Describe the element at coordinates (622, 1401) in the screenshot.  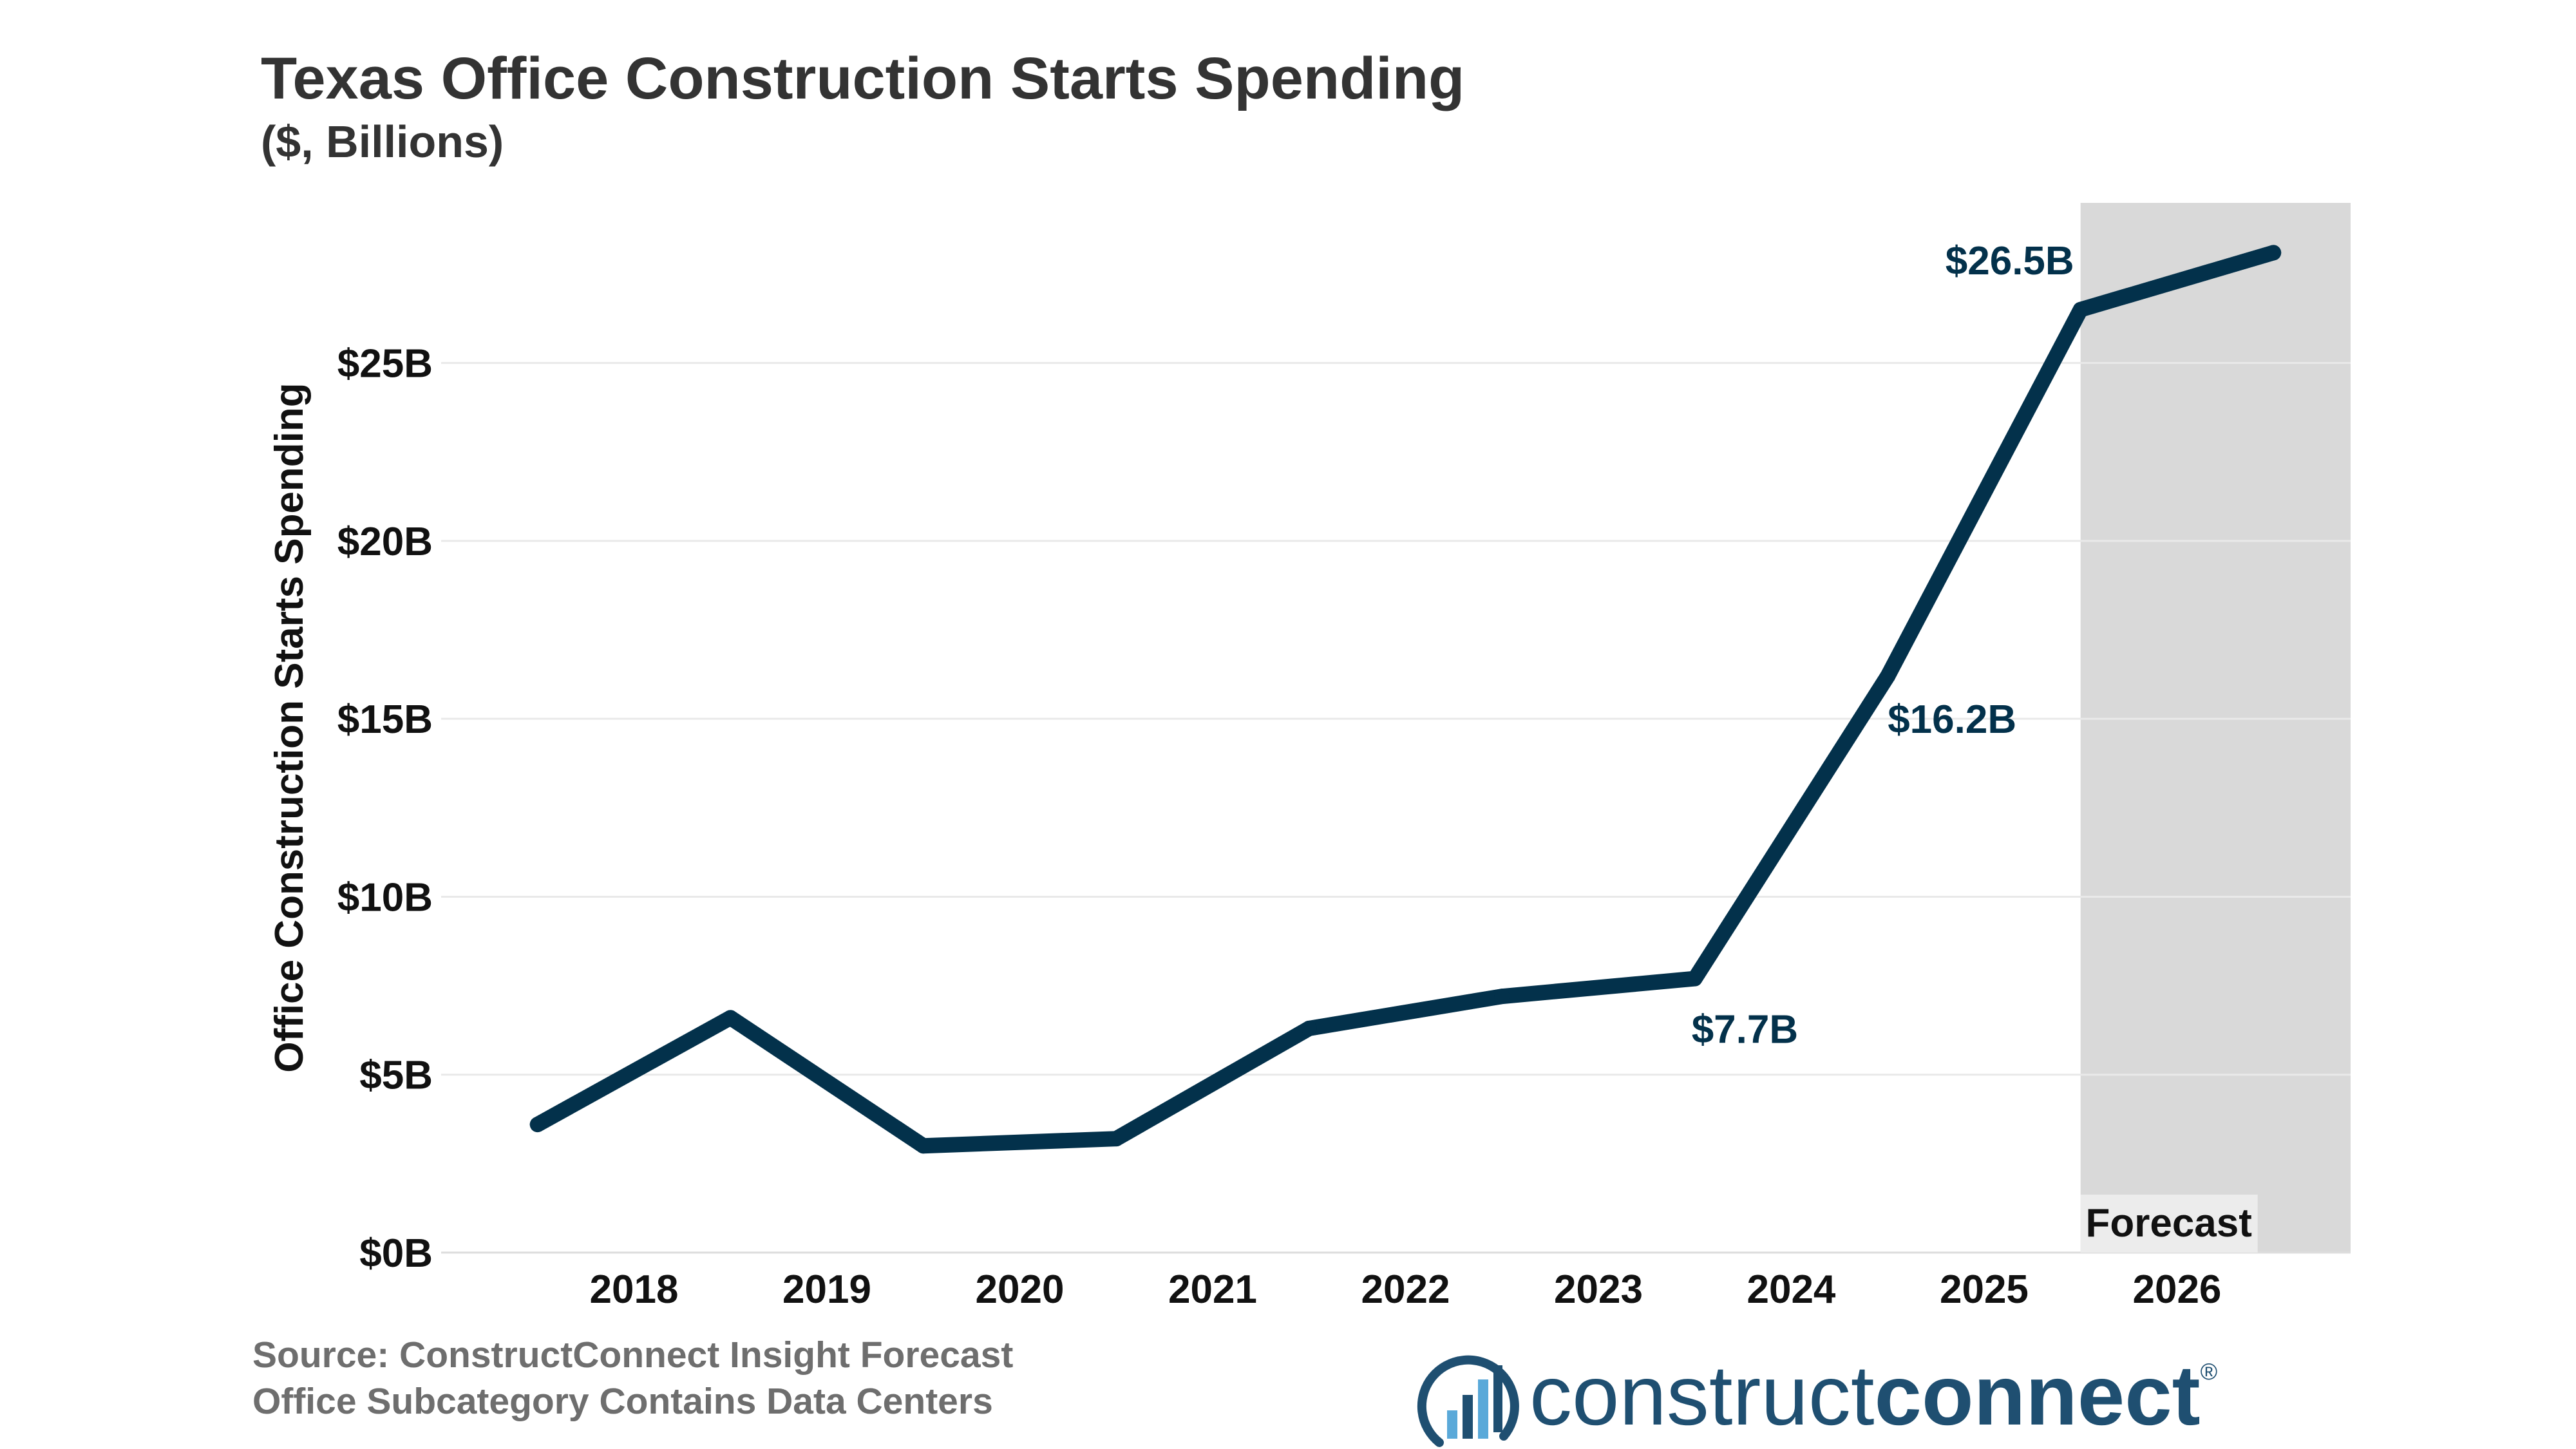
I see `data-note: Office Subcategory Contains Data Centers` at that location.